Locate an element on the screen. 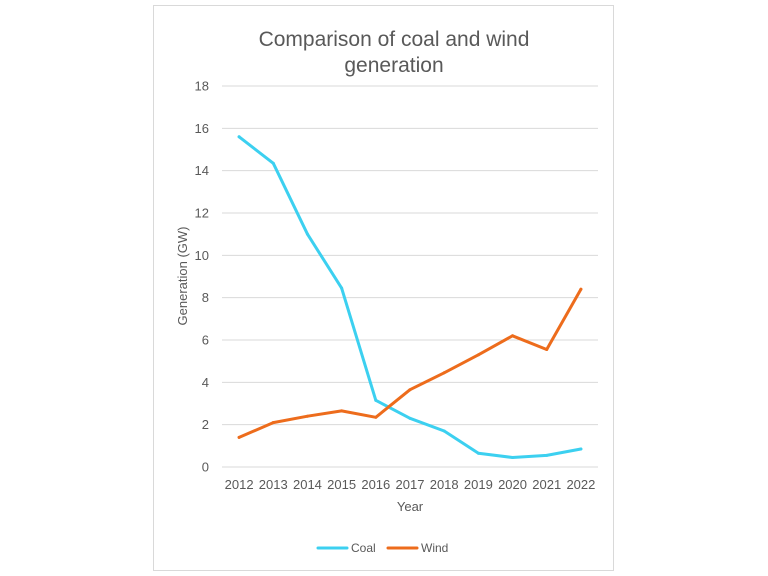 The width and height of the screenshot is (768, 576). x-tick-label: 2022 is located at coordinates (580, 484).